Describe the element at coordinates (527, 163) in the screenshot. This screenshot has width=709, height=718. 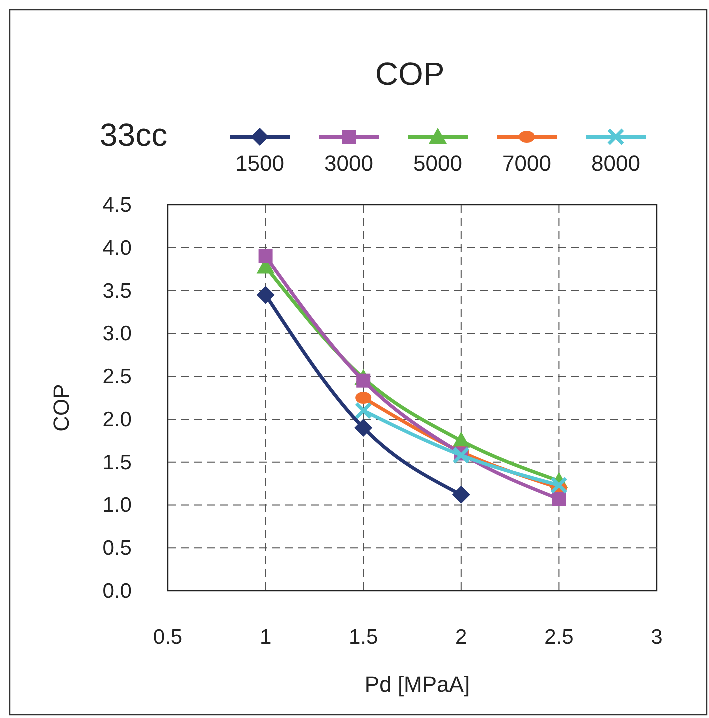
I see `legend-label: 7000` at that location.